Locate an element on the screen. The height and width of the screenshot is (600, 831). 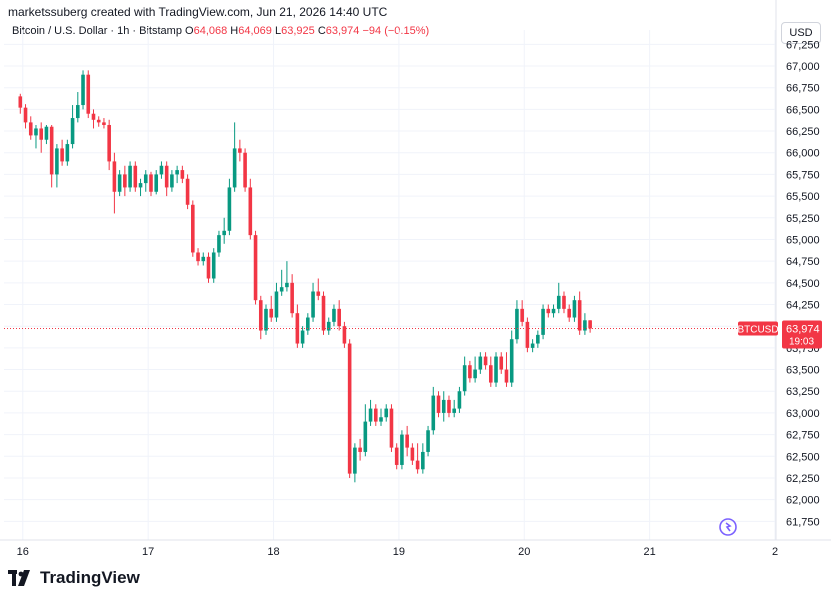
price-tag-price-bg is located at coordinates (802, 334).